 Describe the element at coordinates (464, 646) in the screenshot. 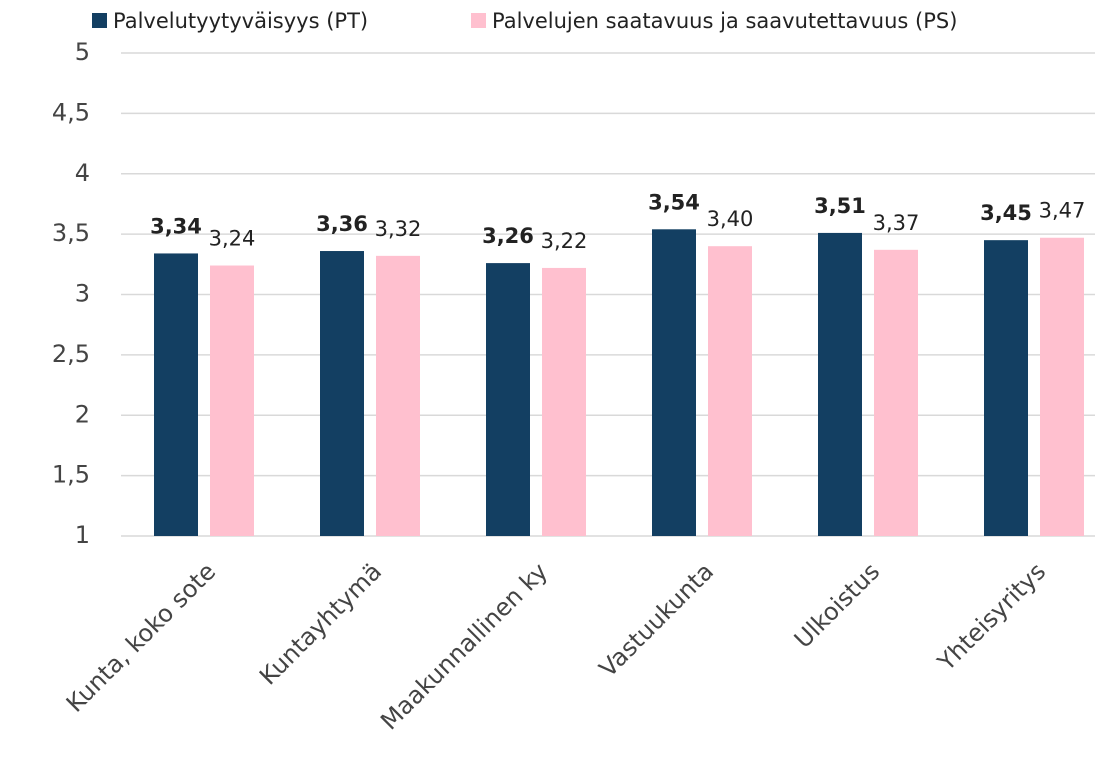

I see `x-tick-label: Maakunnallinen ky` at that location.